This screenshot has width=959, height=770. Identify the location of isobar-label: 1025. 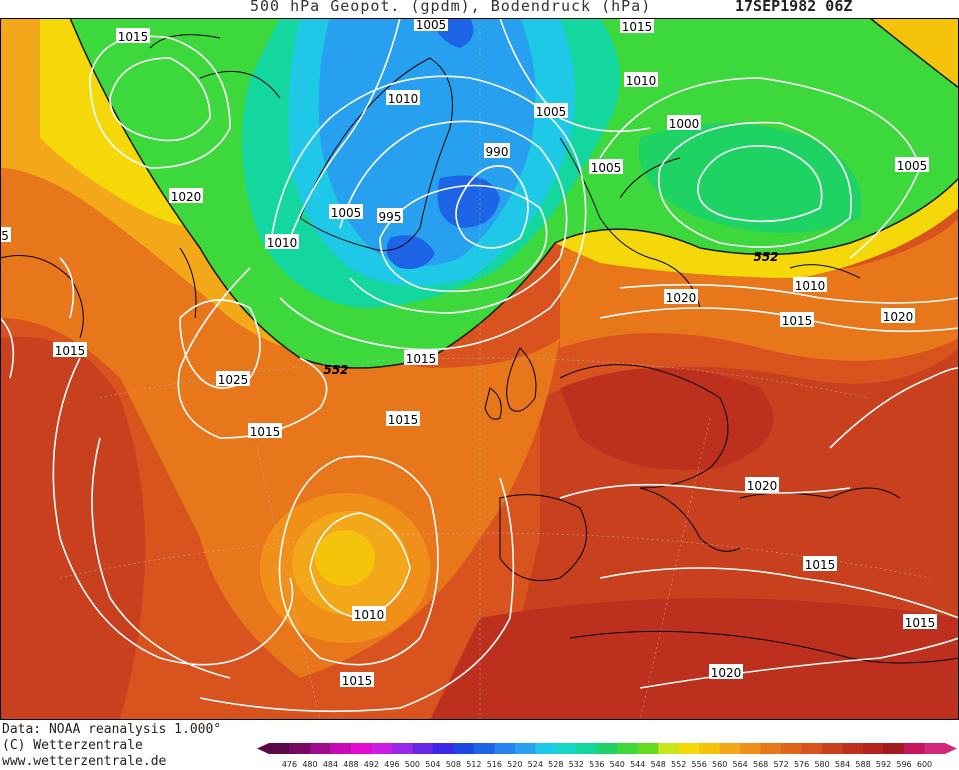
(233, 379).